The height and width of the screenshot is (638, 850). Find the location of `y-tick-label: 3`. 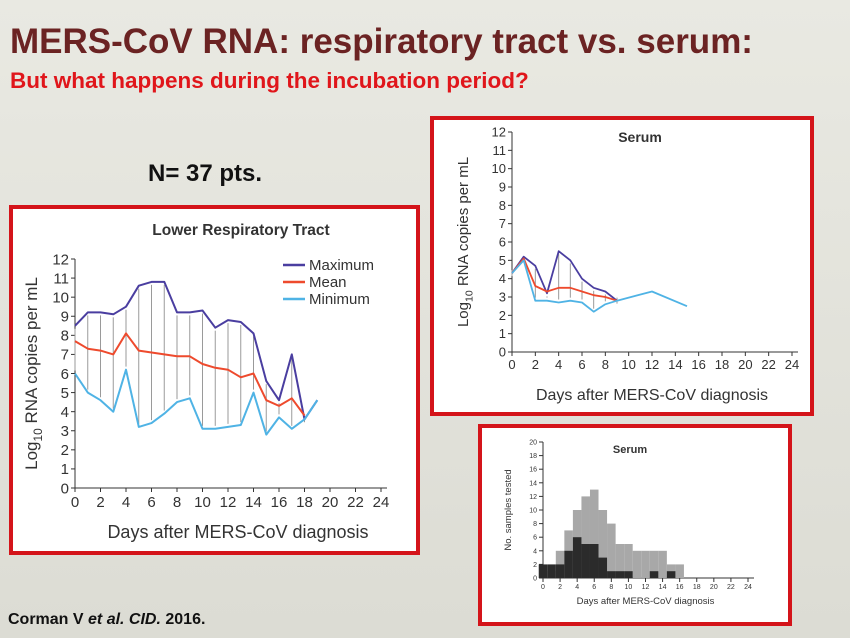

y-tick-label: 3 is located at coordinates (502, 297).